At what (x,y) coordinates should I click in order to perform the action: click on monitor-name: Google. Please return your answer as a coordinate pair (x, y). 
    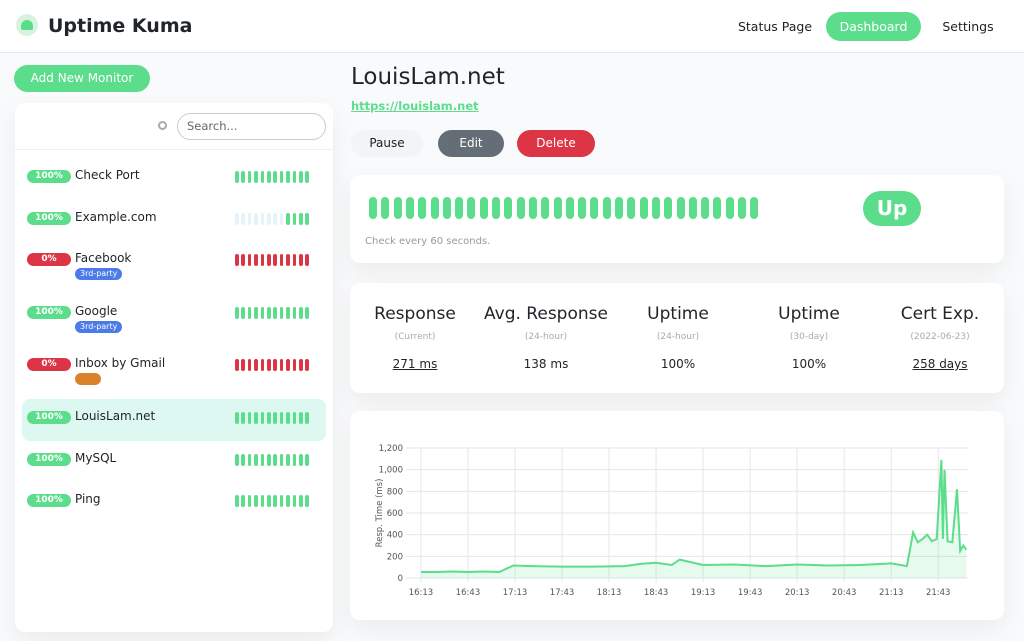
    Looking at the image, I should click on (96, 311).